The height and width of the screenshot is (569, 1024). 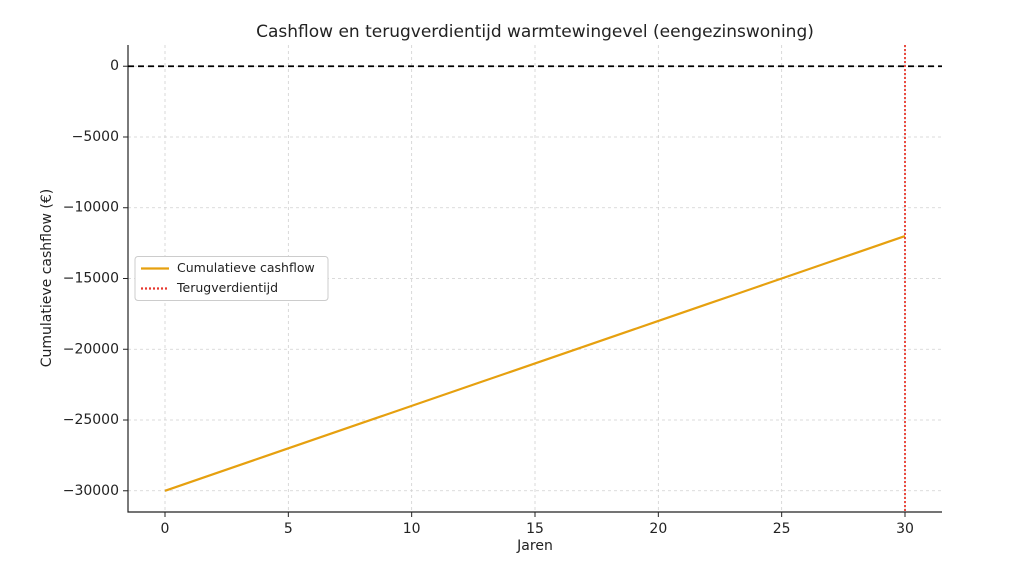 I want to click on legend: Cumulatieve cashflow Terugverdientijd, so click(x=231, y=278).